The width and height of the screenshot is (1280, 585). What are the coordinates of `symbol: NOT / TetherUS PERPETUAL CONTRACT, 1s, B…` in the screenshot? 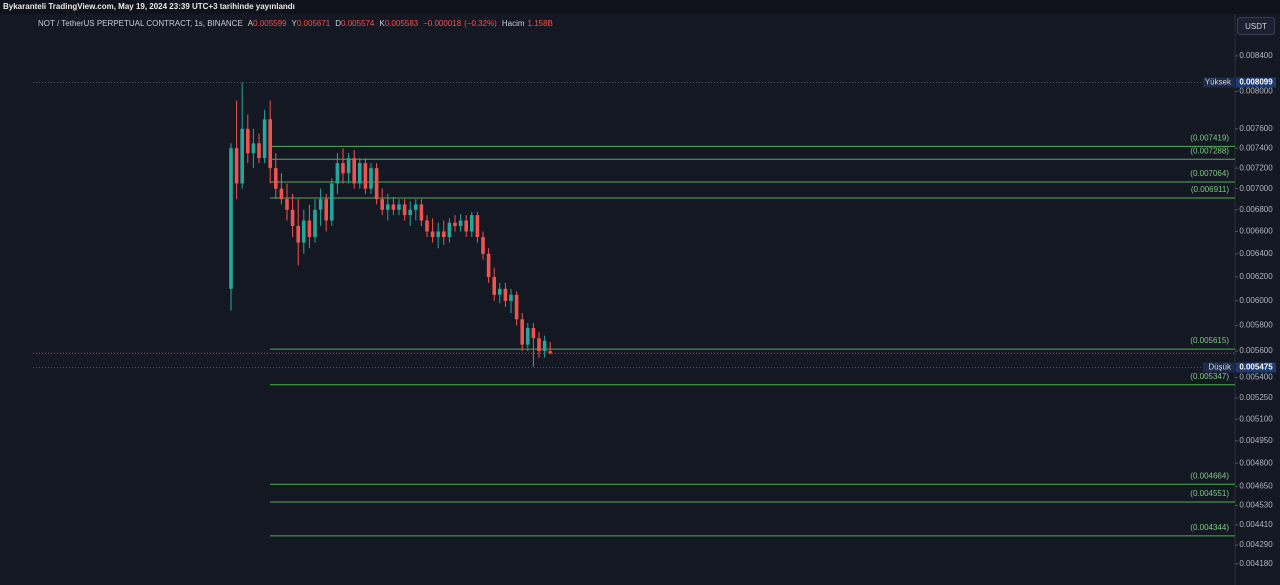 It's located at (140, 23).